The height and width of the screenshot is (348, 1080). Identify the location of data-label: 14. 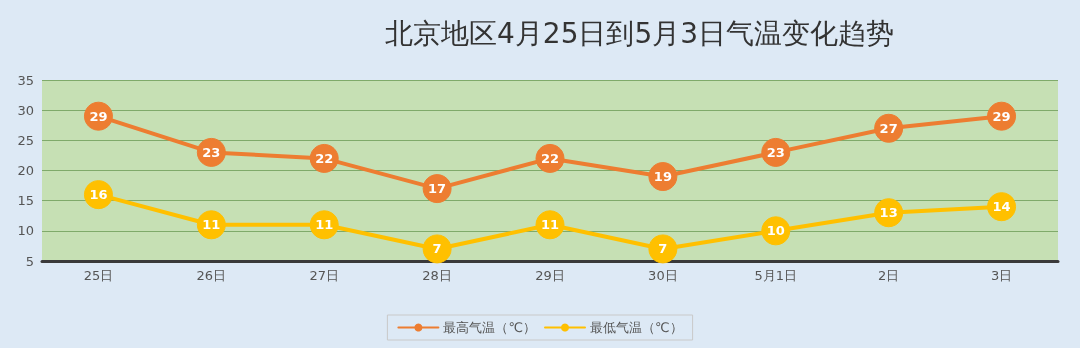
(1001, 207).